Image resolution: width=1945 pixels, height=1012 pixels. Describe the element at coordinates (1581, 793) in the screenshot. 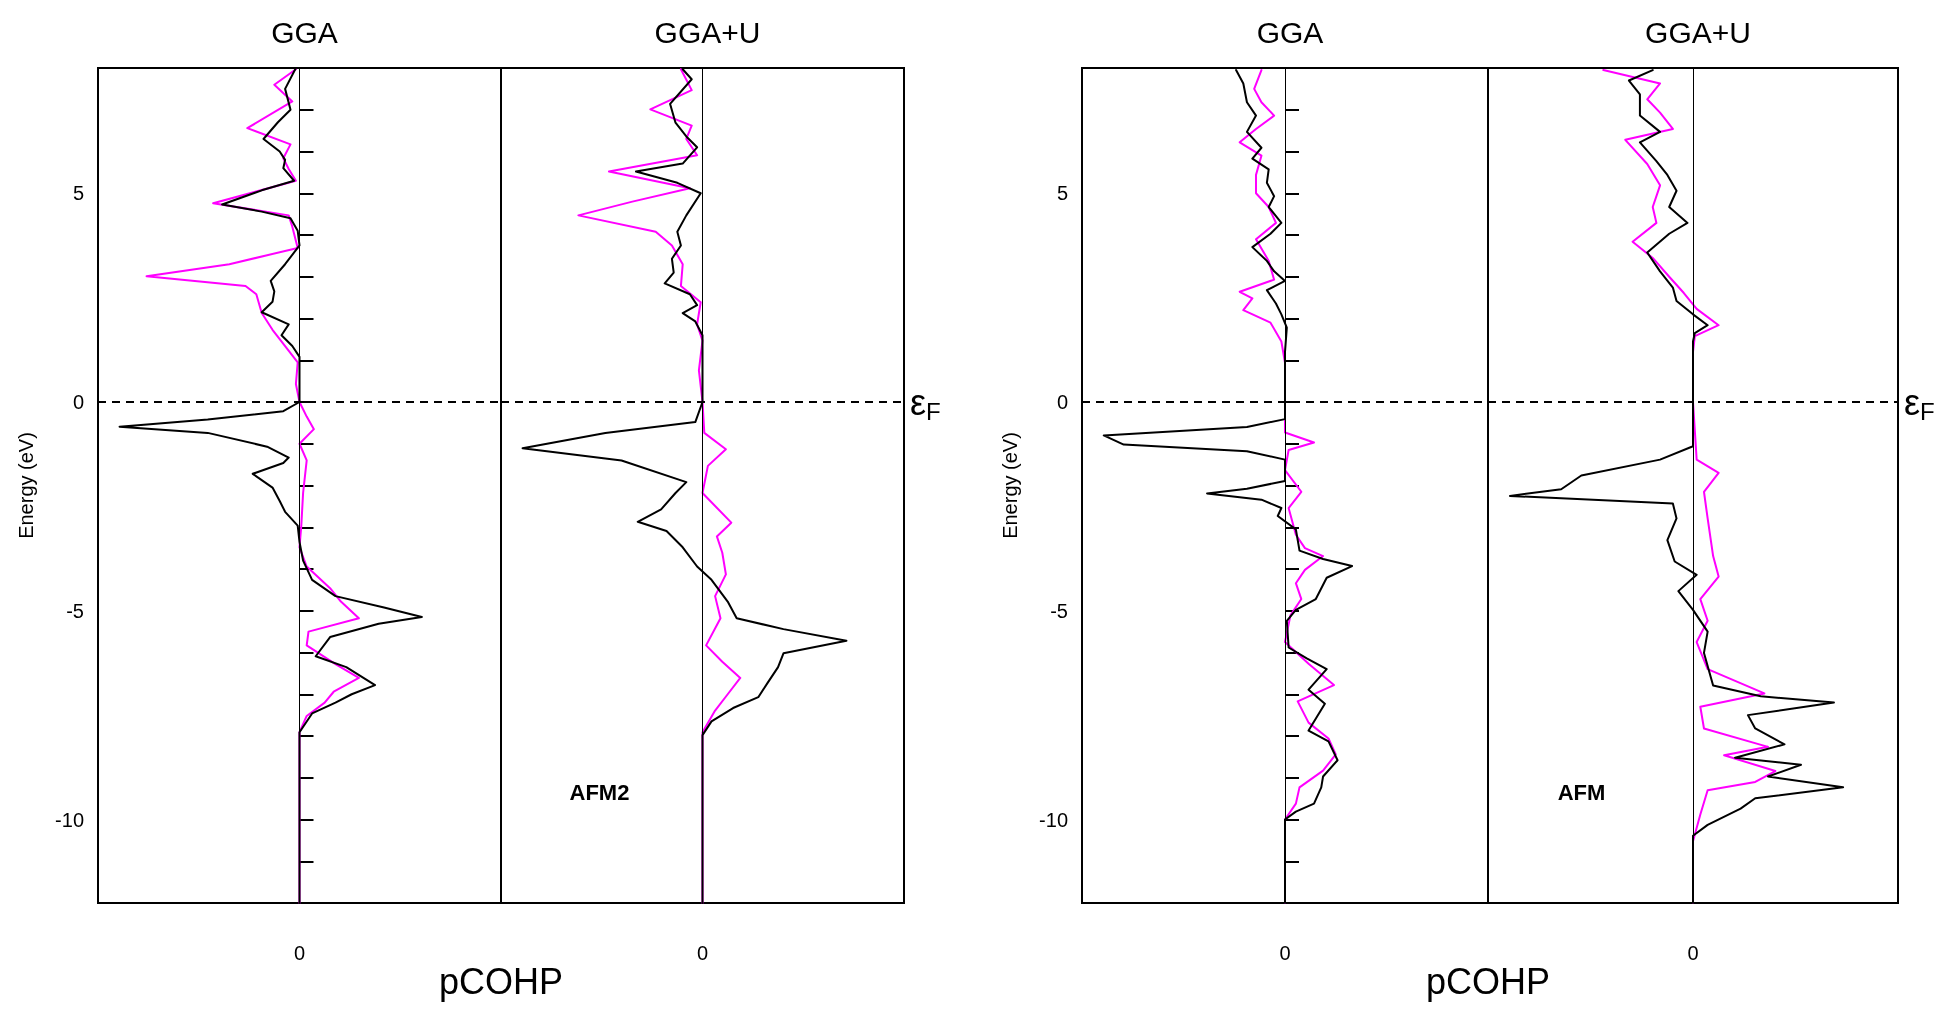

I see `annotation: AFM` at that location.